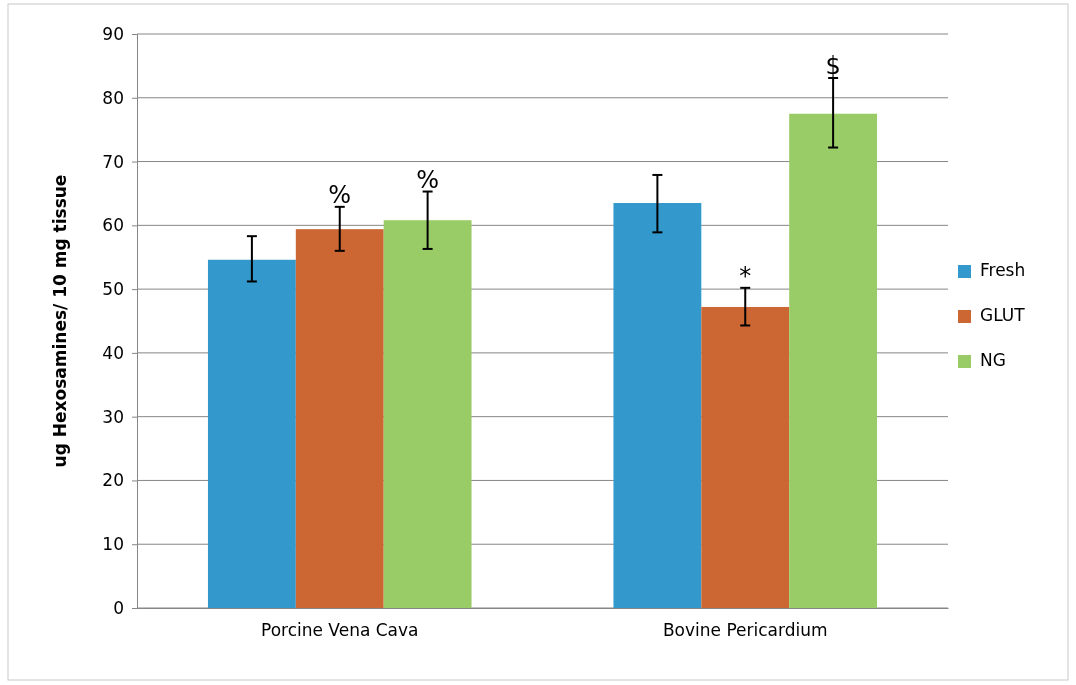  I want to click on y-tick-label: 30, so click(113, 416).